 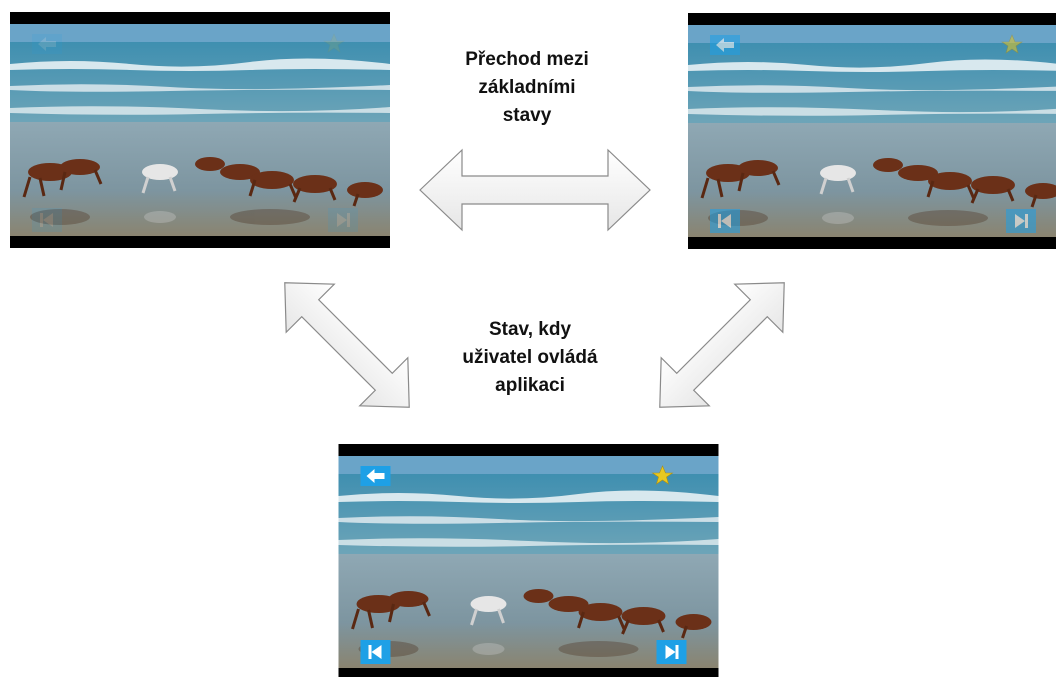 I want to click on control-label: aplikaci, so click(x=530, y=385).